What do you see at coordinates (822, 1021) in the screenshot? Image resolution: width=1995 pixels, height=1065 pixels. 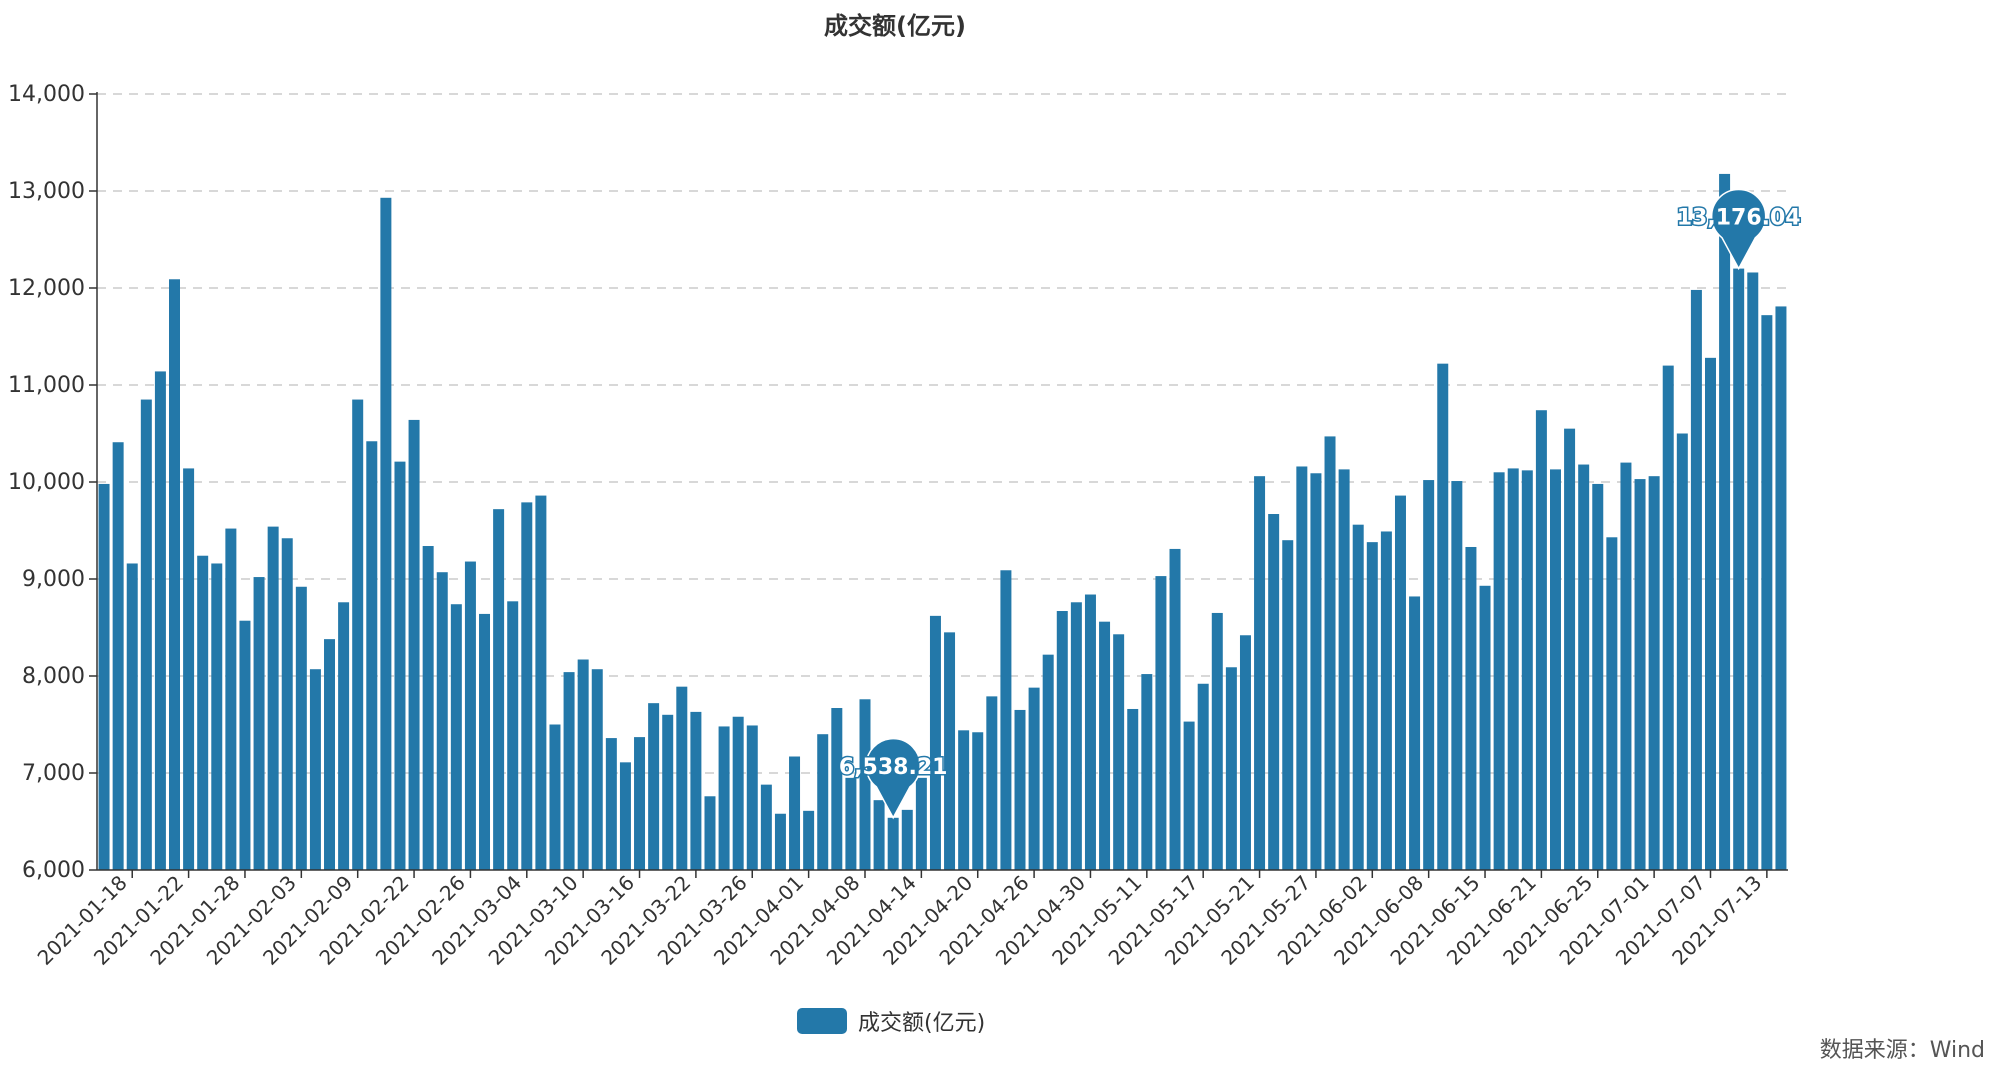 I see `legend-swatch` at bounding box center [822, 1021].